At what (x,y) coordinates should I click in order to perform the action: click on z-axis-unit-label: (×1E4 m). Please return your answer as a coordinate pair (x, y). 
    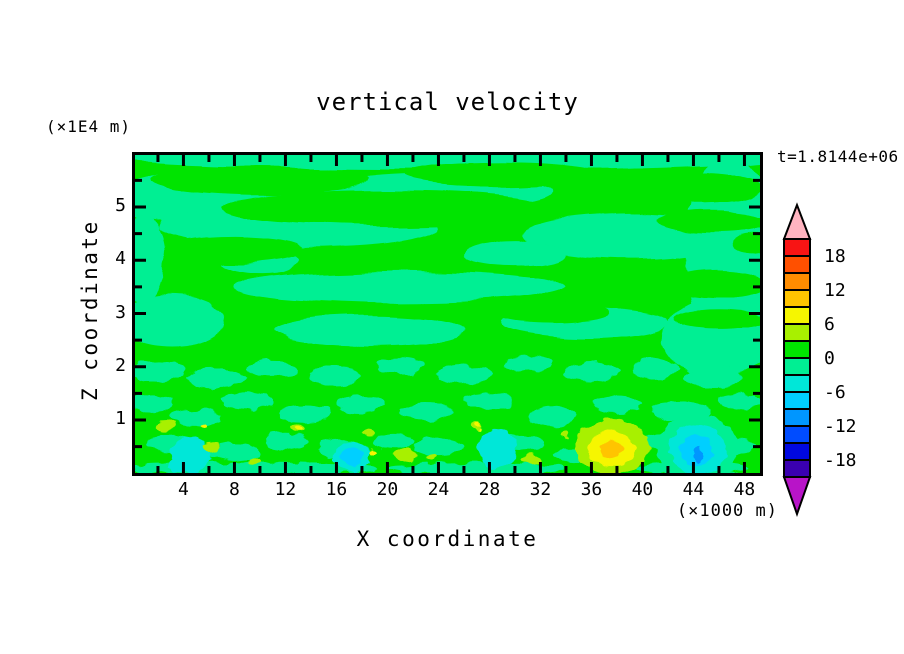
    Looking at the image, I should click on (89, 126).